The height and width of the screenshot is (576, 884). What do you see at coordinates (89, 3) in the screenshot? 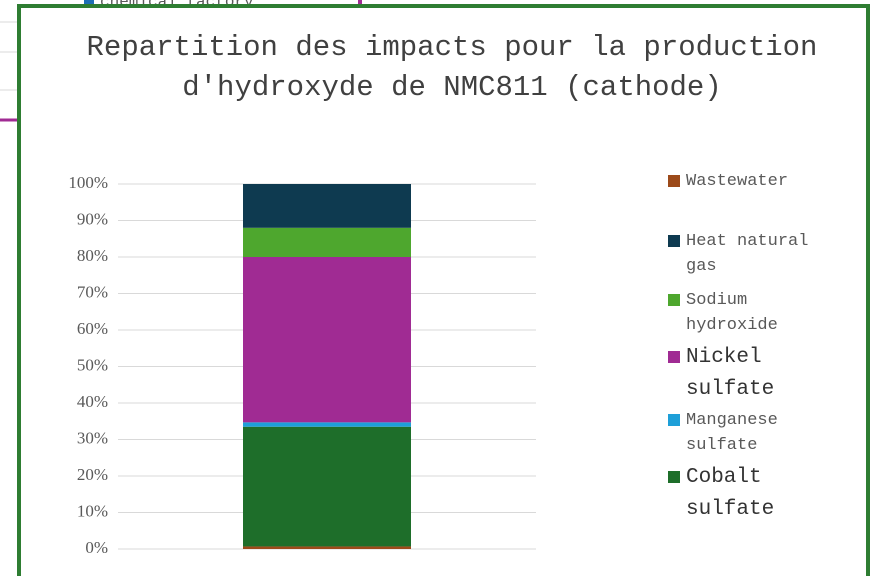
I see `background-swatch` at bounding box center [89, 3].